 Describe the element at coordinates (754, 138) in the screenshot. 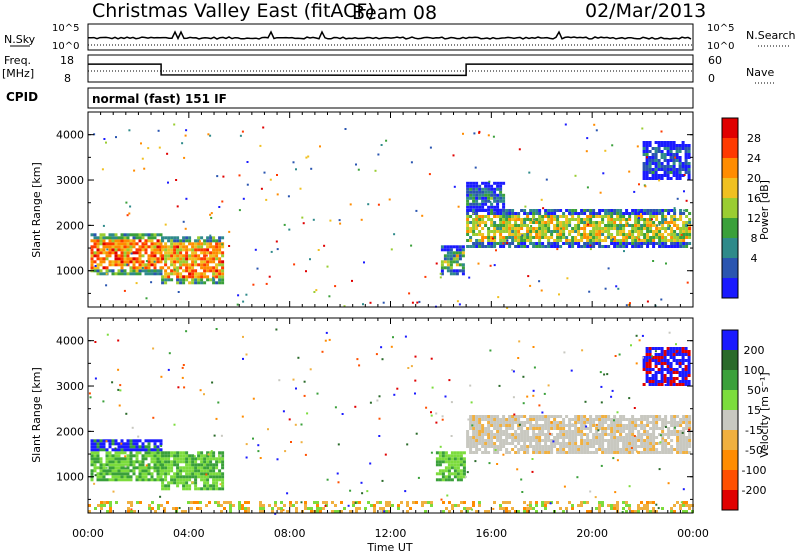

I see `power-colorbar-tick: 28` at that location.